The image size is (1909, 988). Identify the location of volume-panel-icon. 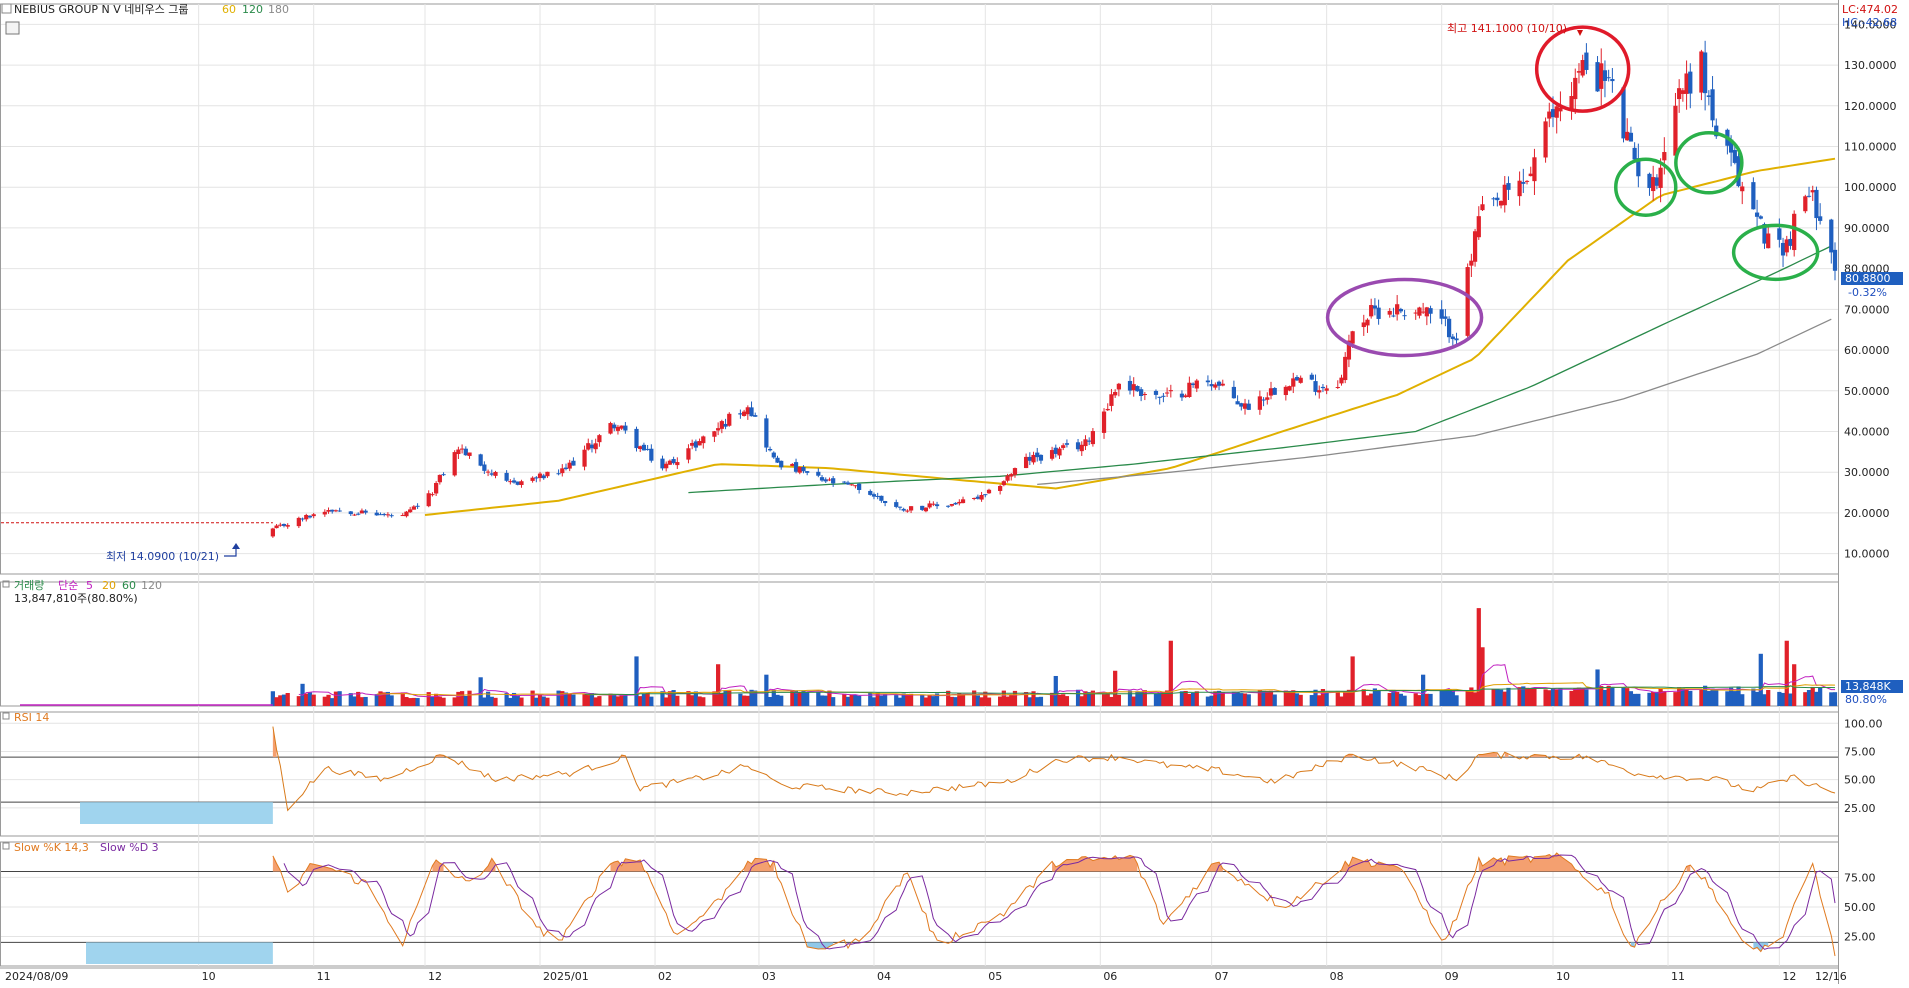
(6, 584).